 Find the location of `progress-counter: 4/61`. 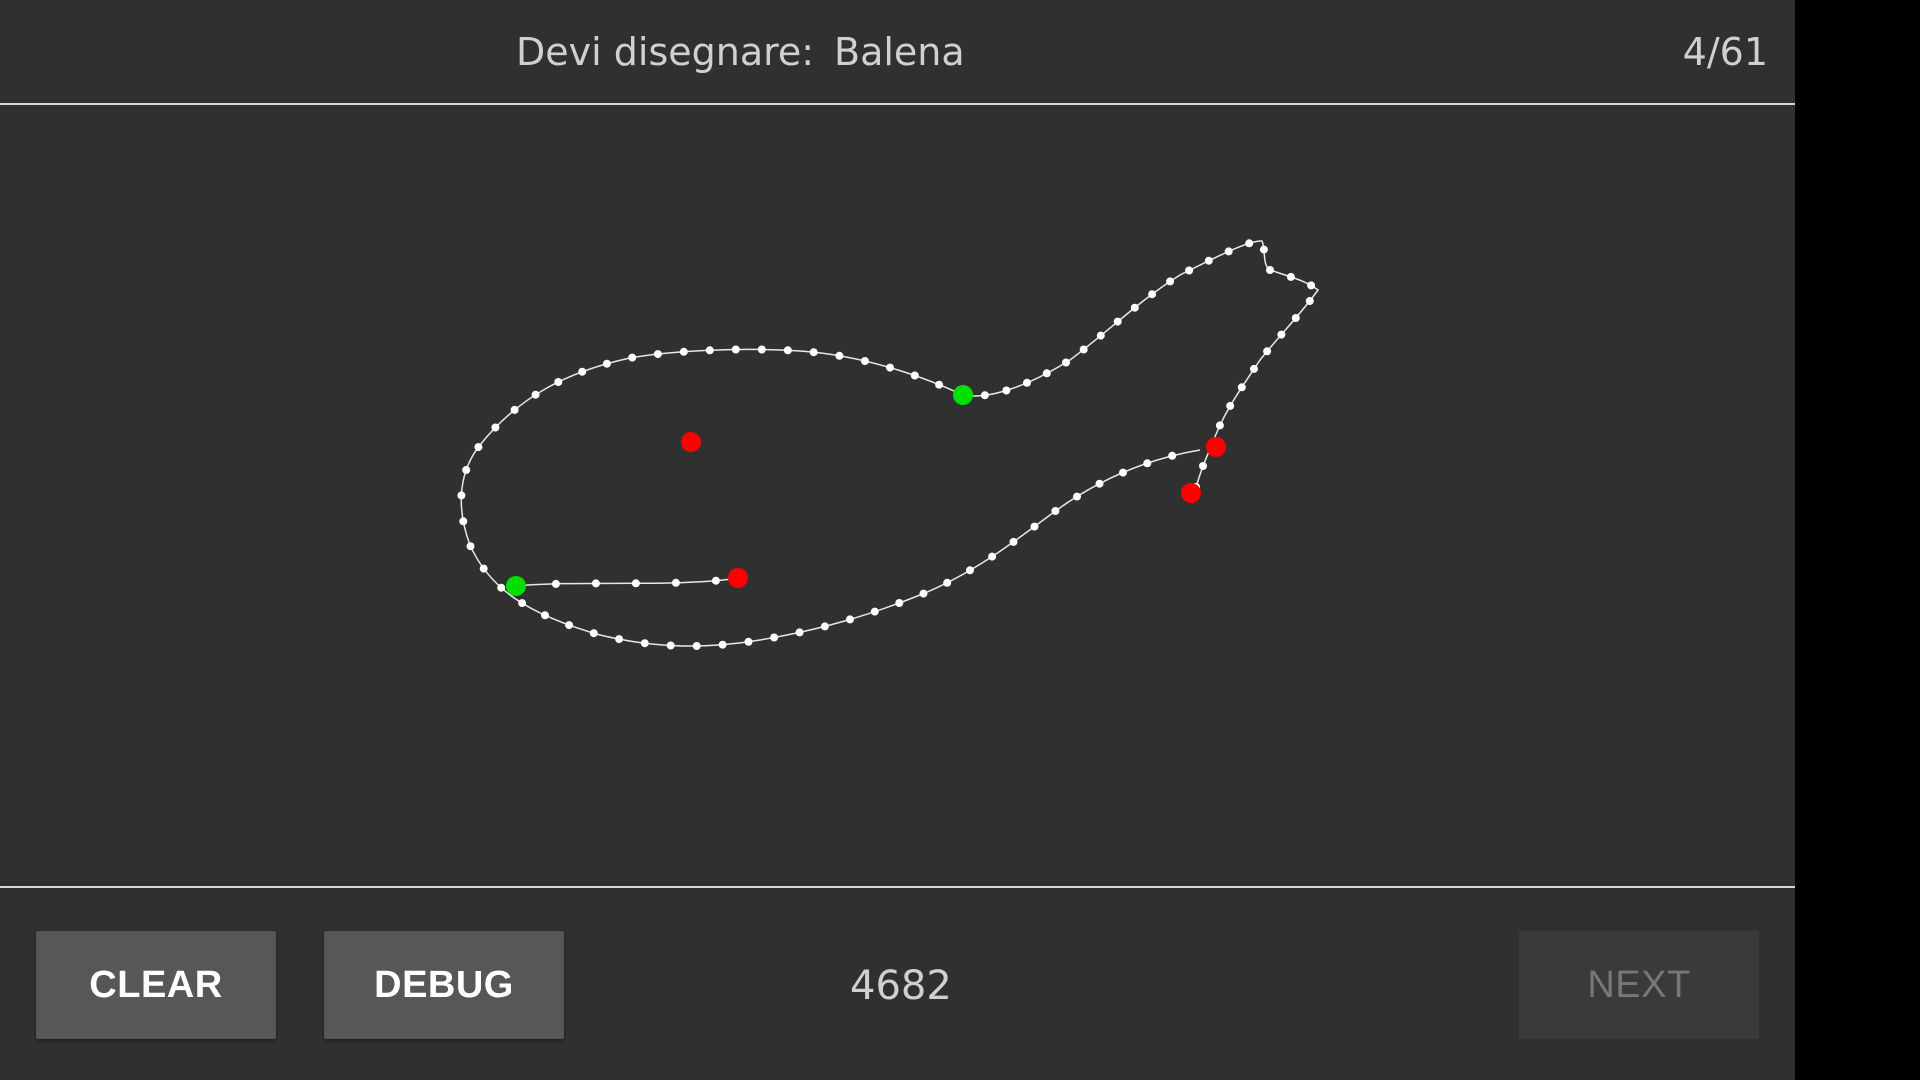

progress-counter: 4/61 is located at coordinates (1725, 52).